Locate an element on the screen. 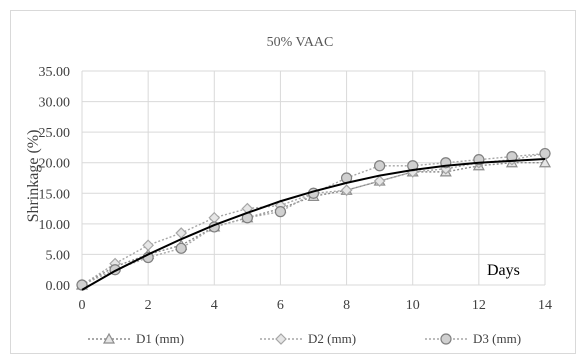  y-tick-label: 20.00 is located at coordinates (55, 164).